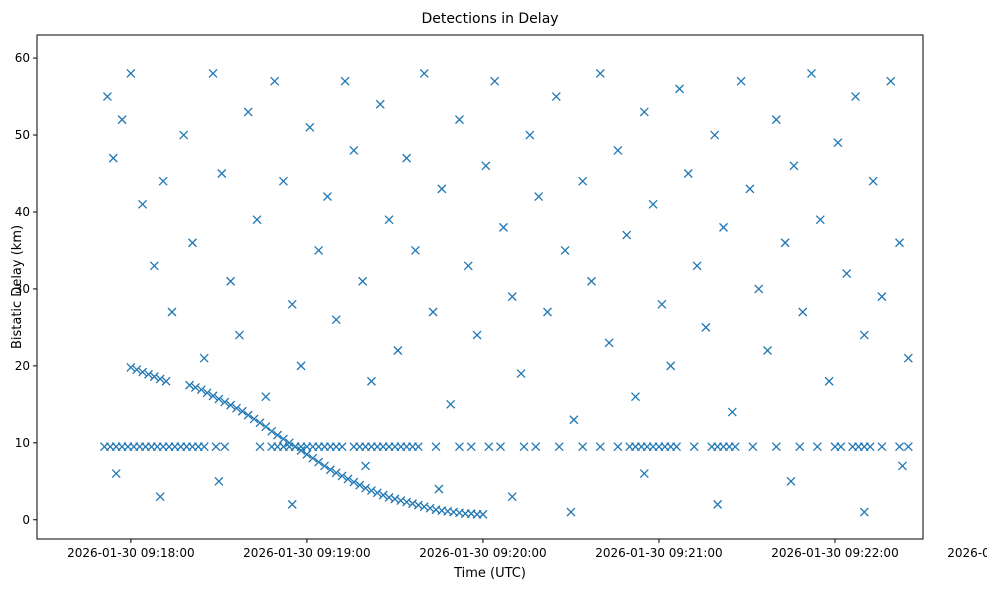 Image resolution: width=987 pixels, height=590 pixels. Describe the element at coordinates (489, 19) in the screenshot. I see `chart-title: Detections in Delay` at that location.